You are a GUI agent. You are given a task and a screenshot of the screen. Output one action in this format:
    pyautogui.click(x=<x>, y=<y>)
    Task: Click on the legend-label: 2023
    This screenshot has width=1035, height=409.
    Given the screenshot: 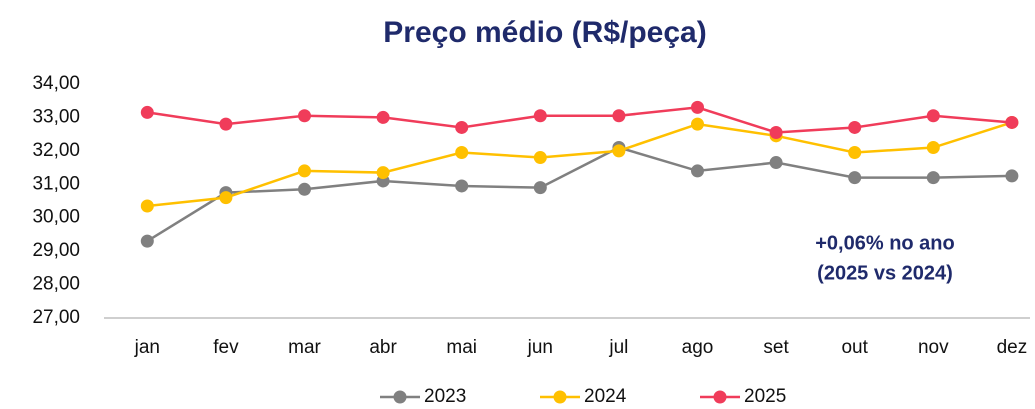 What is the action you would take?
    pyautogui.click(x=445, y=396)
    